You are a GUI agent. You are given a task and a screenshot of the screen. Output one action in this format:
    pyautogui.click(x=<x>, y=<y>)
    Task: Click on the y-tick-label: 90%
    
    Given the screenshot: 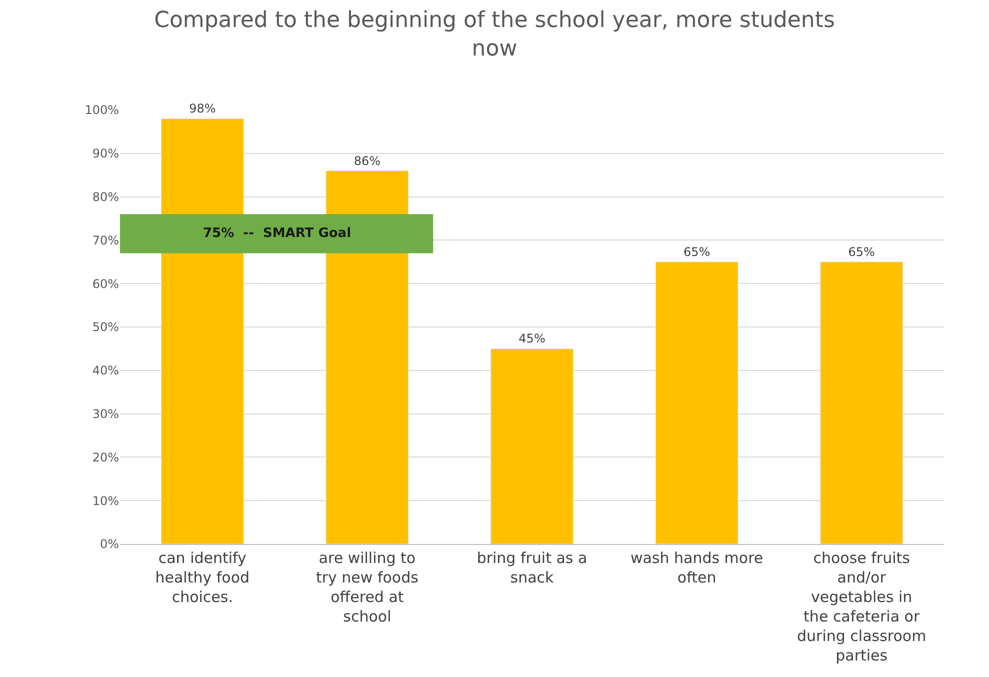 What is the action you would take?
    pyautogui.click(x=105, y=153)
    